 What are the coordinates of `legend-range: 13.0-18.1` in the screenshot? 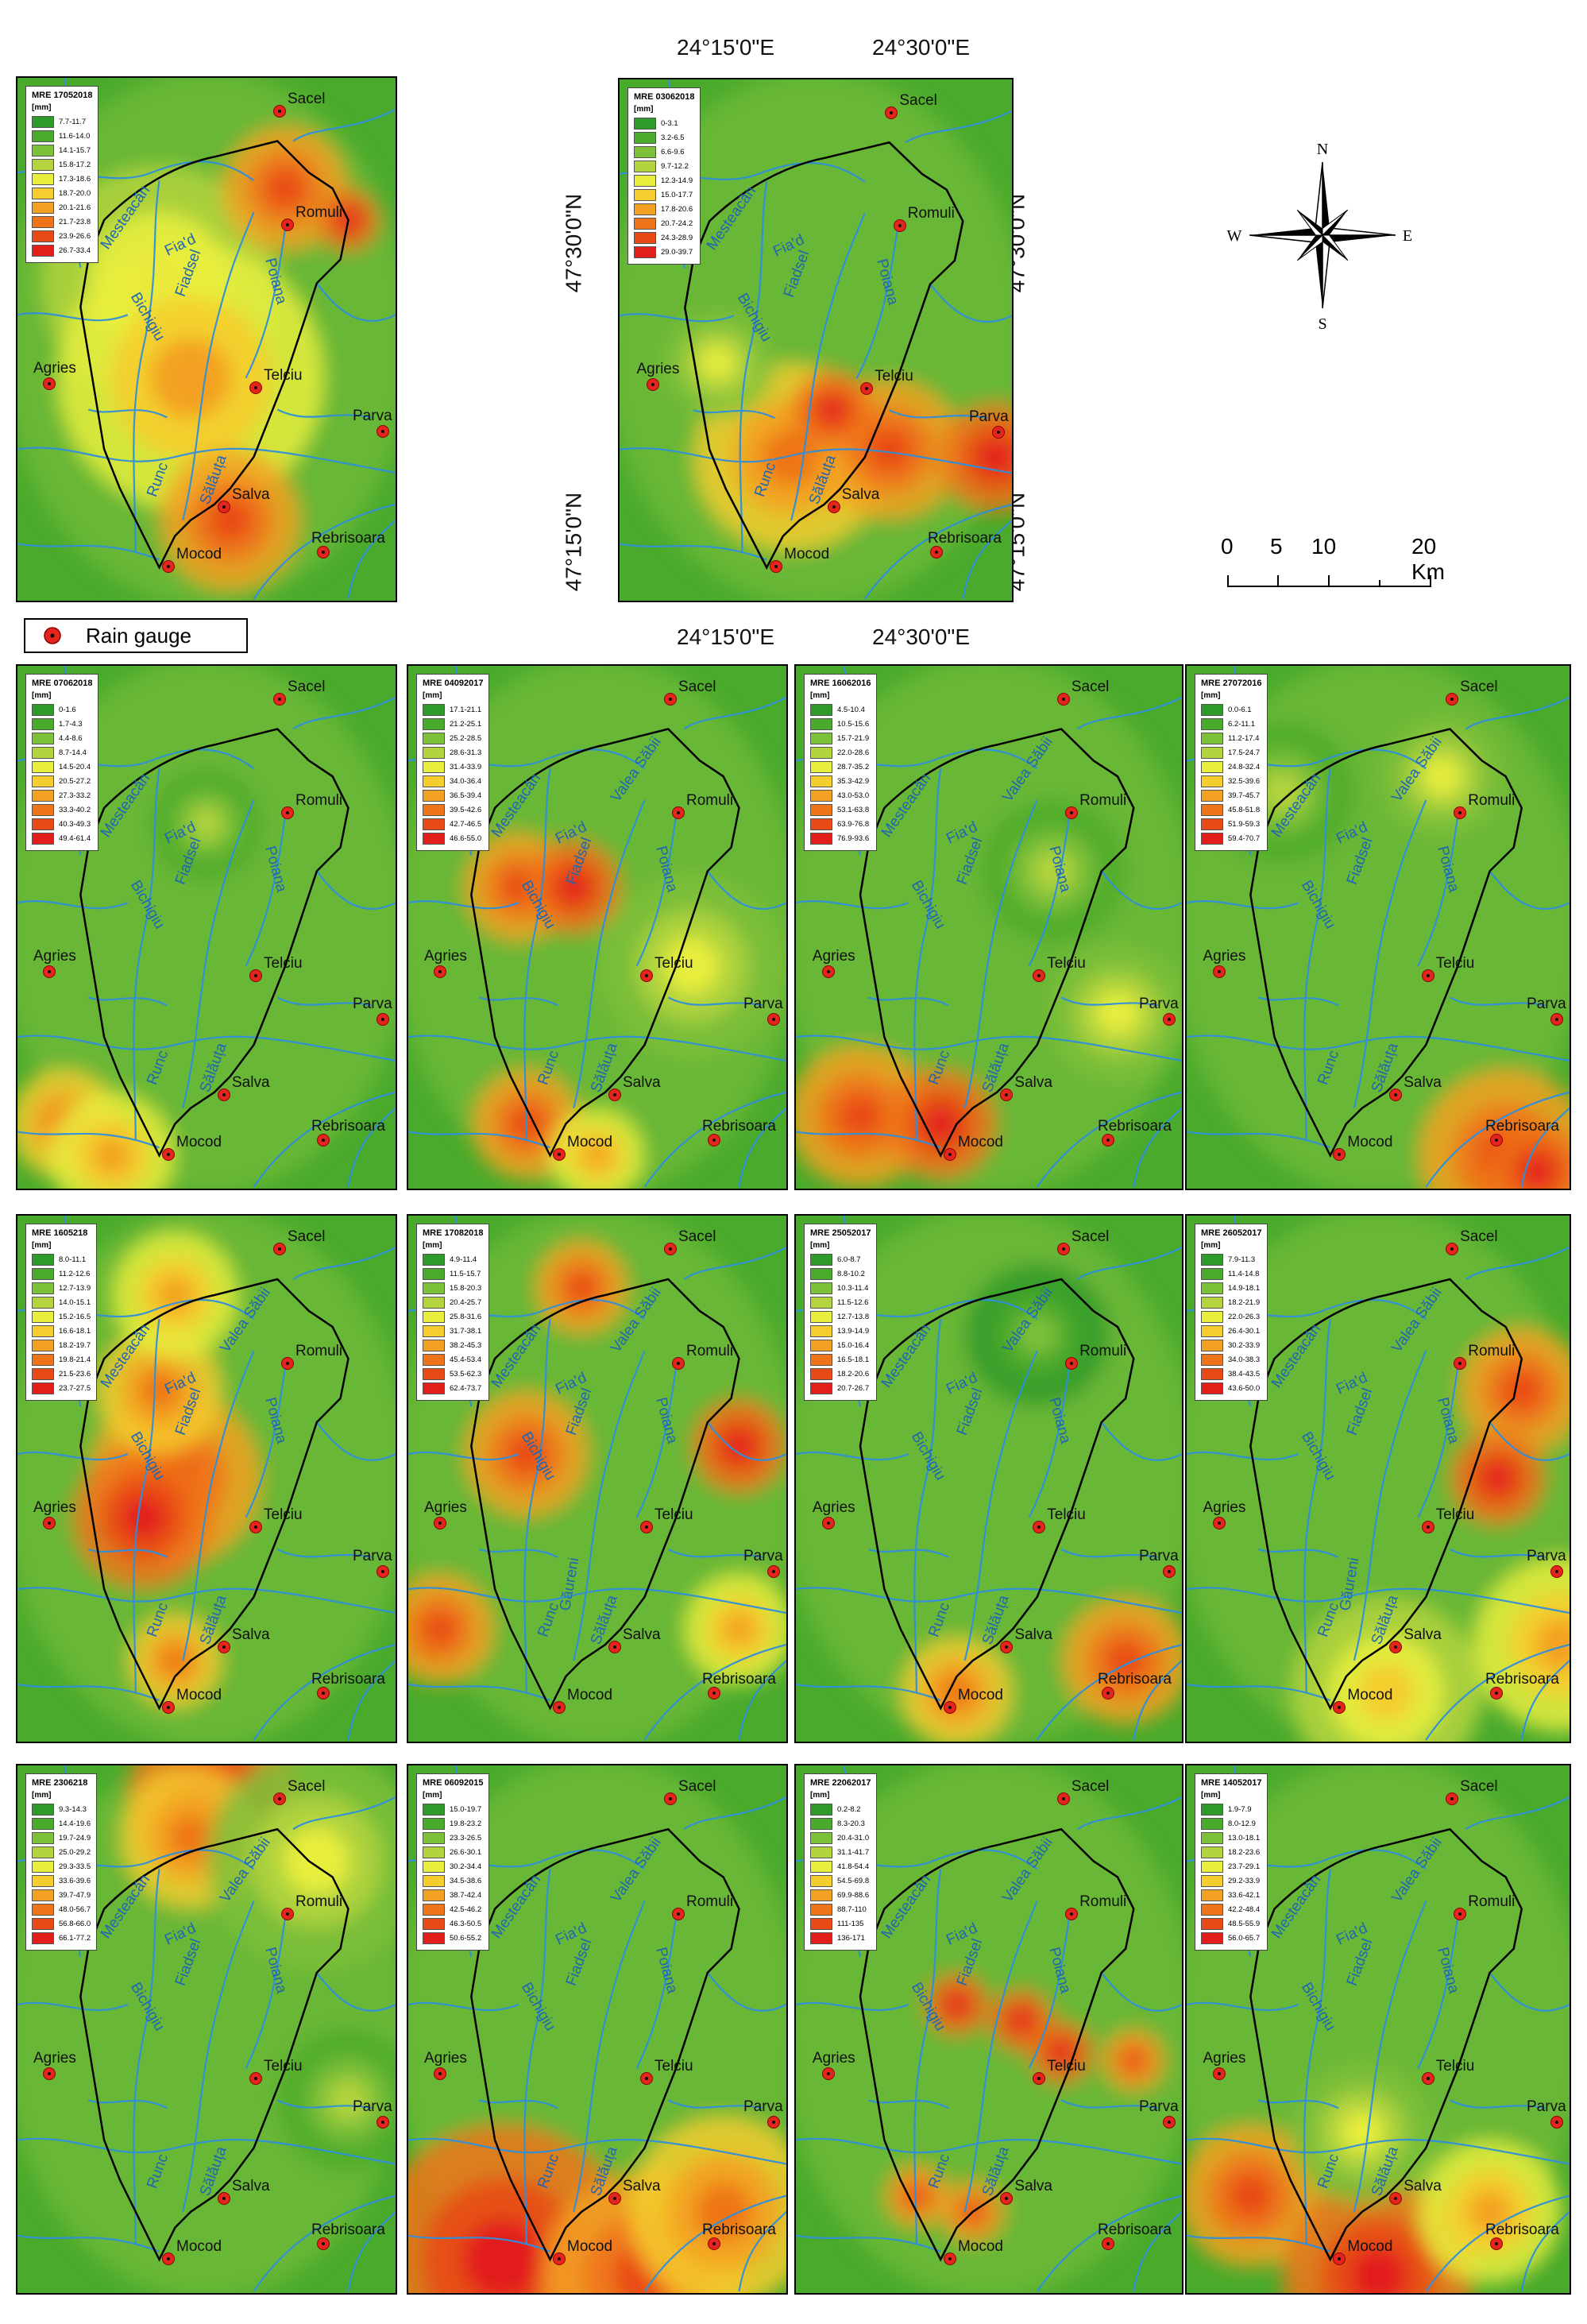 It's located at (1244, 1838).